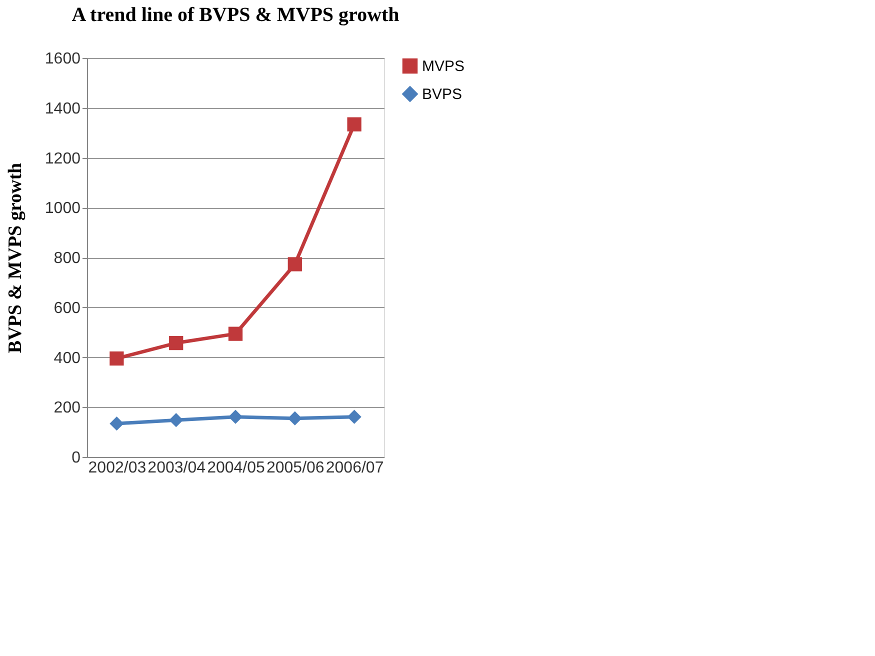 The width and height of the screenshot is (875, 656). Describe the element at coordinates (62, 159) in the screenshot. I see `y-tick-label: 1200` at that location.